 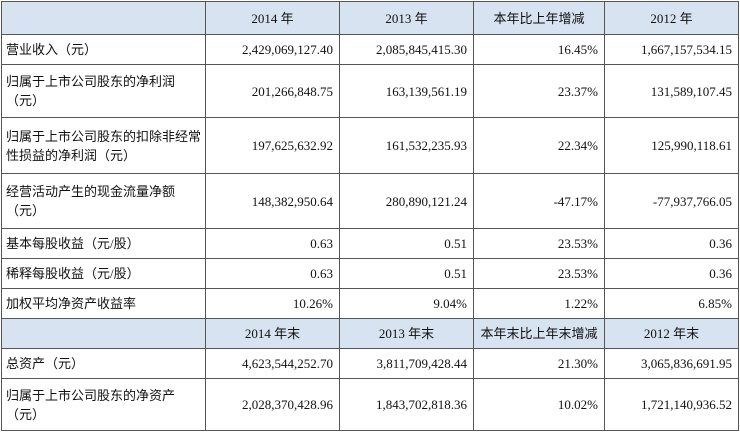 I want to click on cell-2014-end: 2,028,370,428.96, so click(x=272, y=404).